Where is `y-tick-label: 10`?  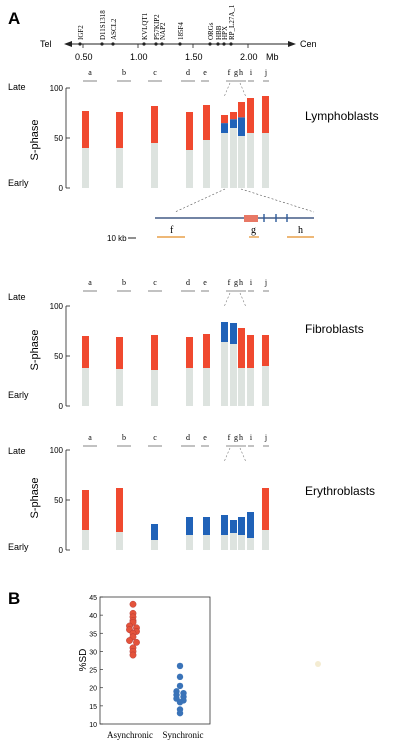 y-tick-label: 10 is located at coordinates (93, 725).